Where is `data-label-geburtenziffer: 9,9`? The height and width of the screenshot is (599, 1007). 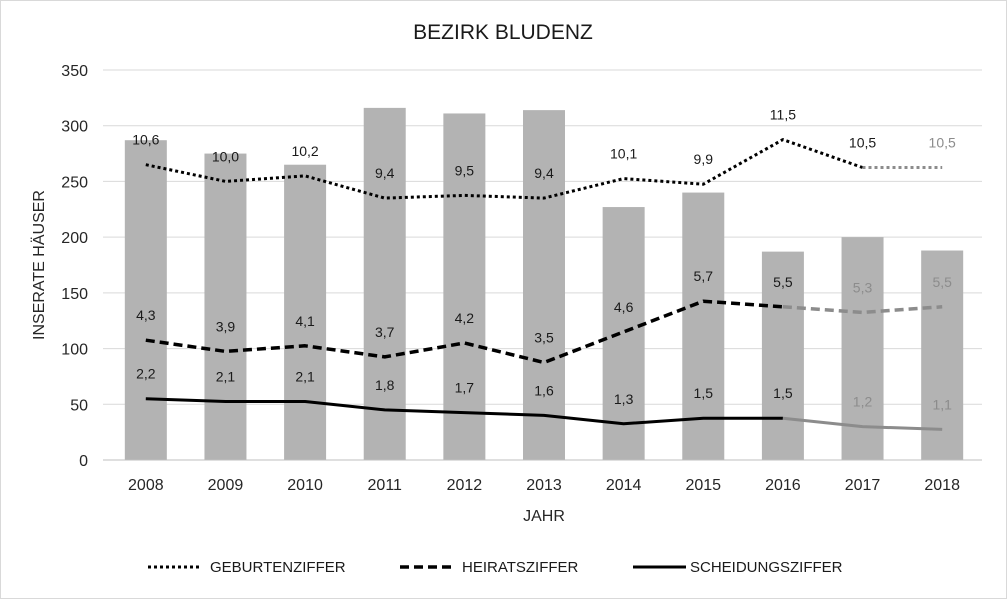 data-label-geburtenziffer: 9,9 is located at coordinates (704, 159).